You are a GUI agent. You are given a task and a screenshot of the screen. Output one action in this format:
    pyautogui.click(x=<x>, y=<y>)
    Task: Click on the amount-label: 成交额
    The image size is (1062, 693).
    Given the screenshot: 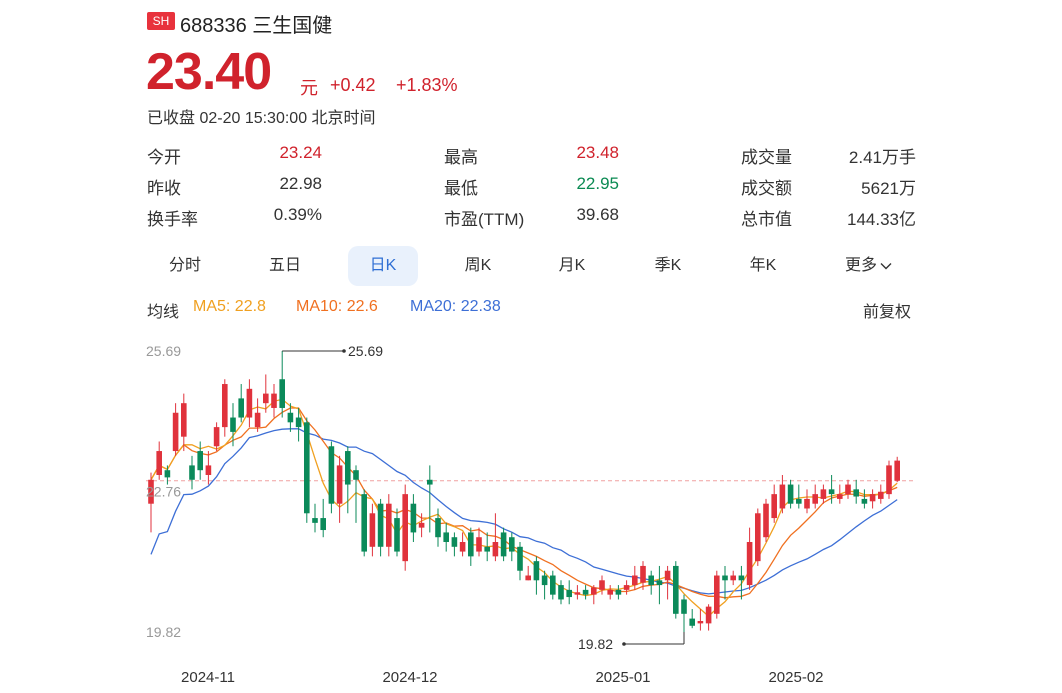 What is the action you would take?
    pyautogui.click(x=766, y=188)
    